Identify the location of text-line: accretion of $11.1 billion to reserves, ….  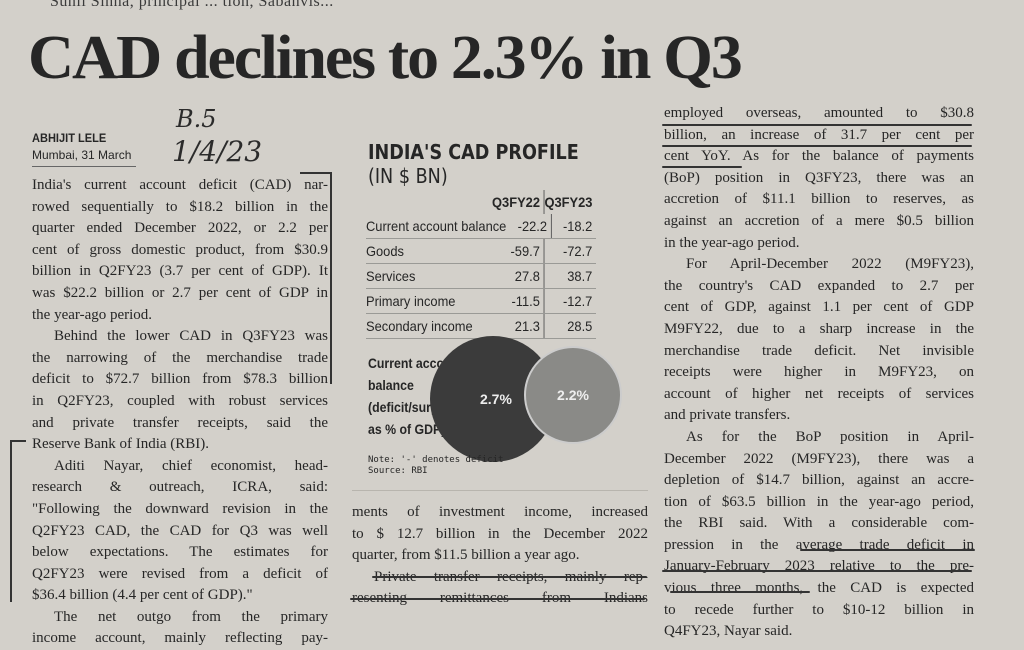
(819, 199).